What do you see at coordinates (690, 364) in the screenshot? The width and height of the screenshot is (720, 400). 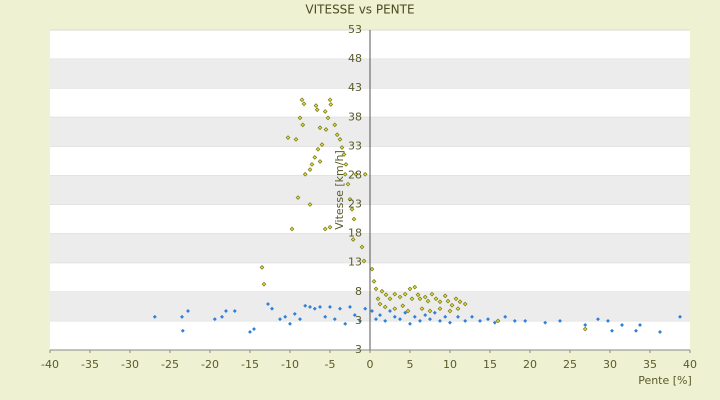 I see `x-tick-label: 40` at bounding box center [690, 364].